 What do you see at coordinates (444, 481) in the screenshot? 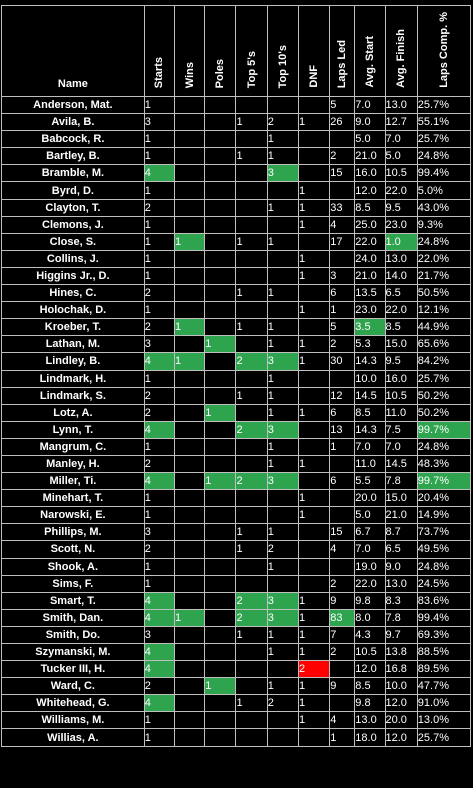
I see `laps-comp-cell: 99.7%` at bounding box center [444, 481].